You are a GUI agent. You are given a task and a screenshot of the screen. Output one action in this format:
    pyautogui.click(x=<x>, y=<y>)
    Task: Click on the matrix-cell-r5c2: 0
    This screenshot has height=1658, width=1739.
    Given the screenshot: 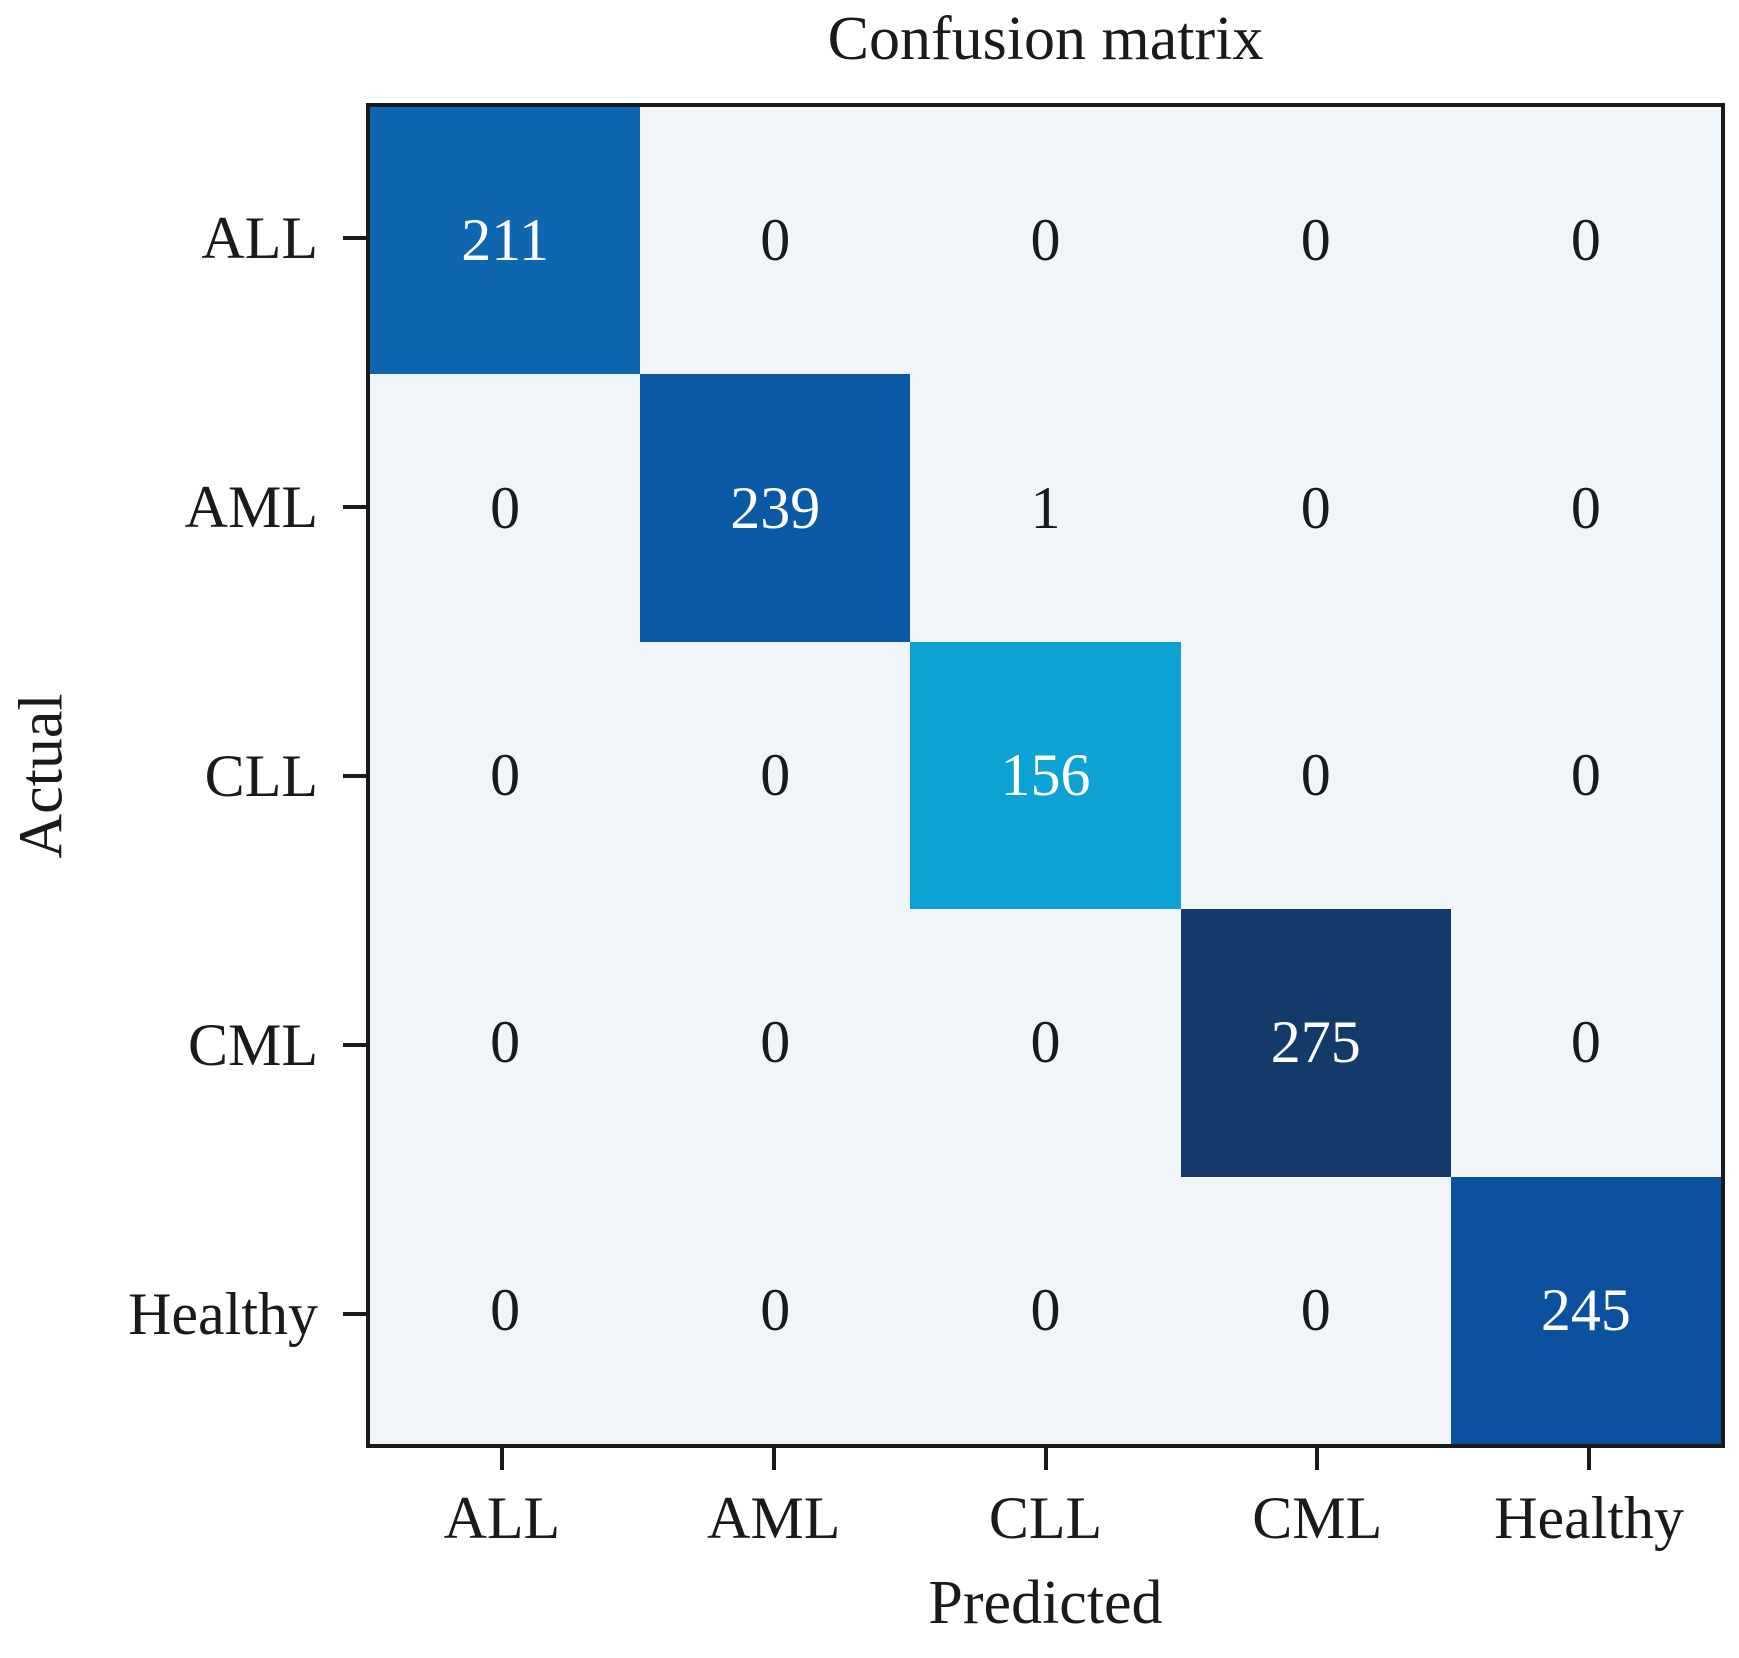 What is the action you would take?
    pyautogui.click(x=775, y=1310)
    